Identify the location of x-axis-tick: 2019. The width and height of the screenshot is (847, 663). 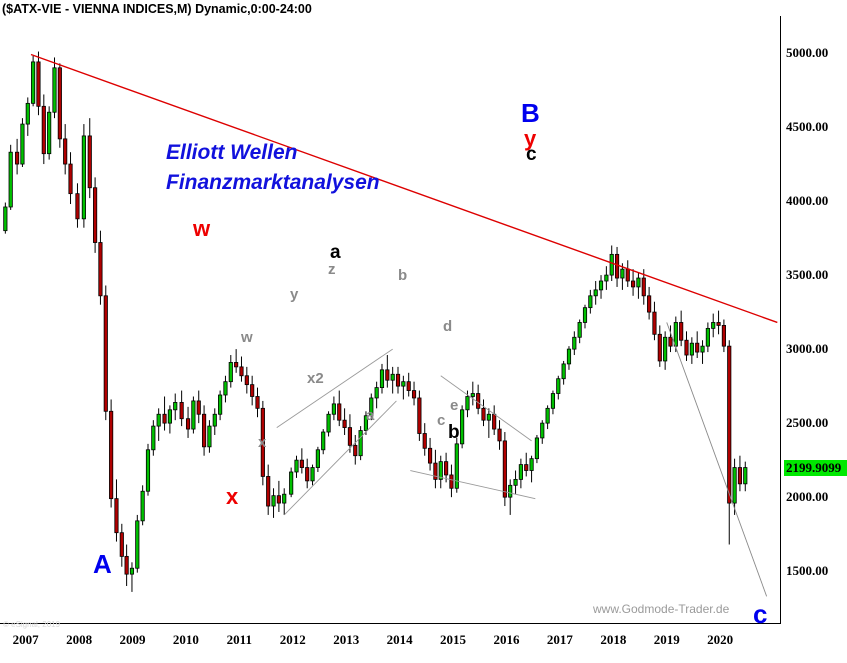
(666, 639).